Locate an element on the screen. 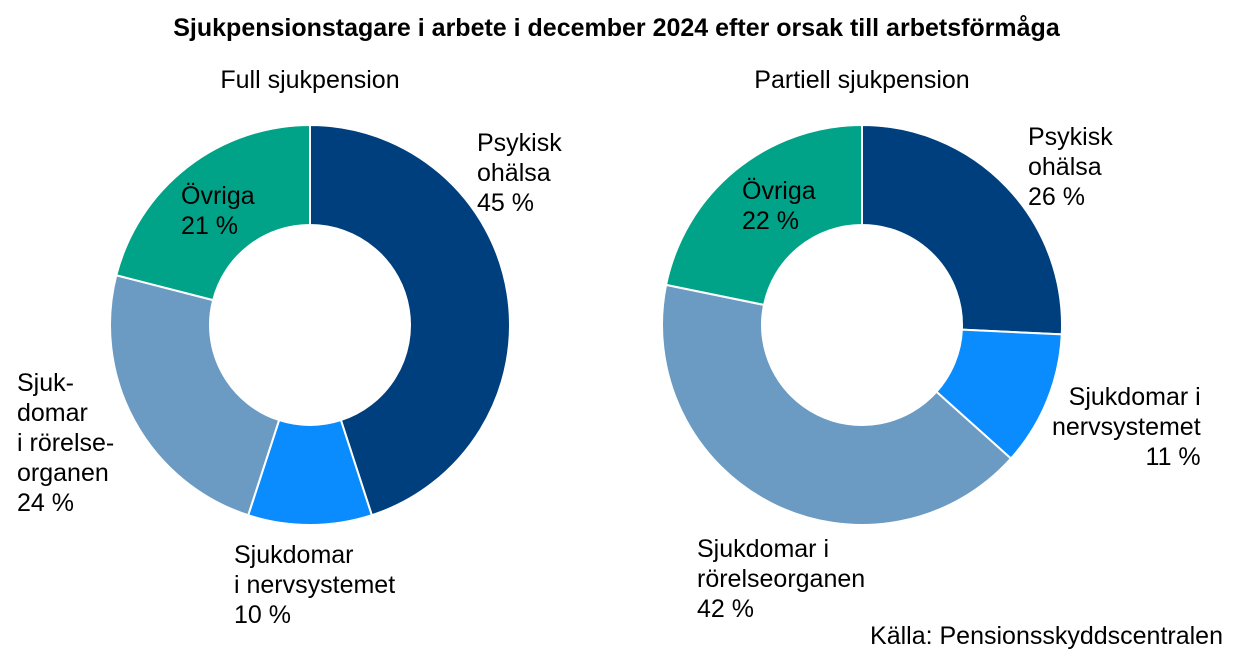 The height and width of the screenshot is (661, 1233). label-line: Sjuk- is located at coordinates (45, 383).